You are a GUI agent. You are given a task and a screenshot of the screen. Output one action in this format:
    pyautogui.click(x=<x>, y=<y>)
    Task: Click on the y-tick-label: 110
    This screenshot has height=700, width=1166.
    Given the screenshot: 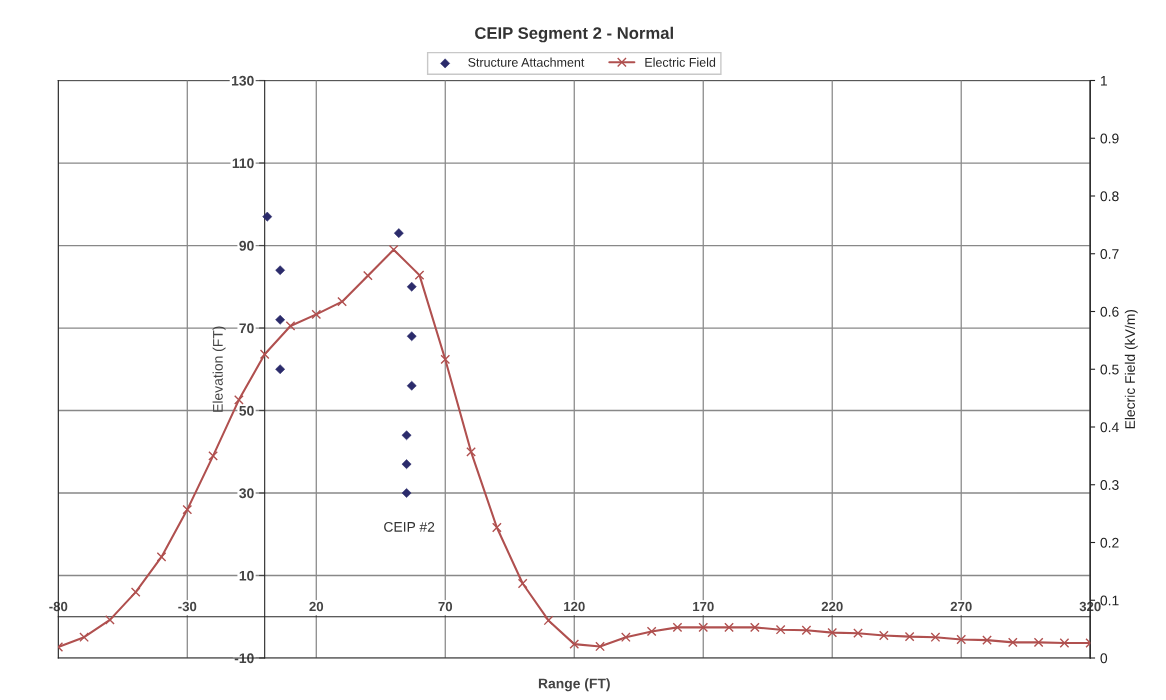 What is the action you would take?
    pyautogui.click(x=243, y=163)
    